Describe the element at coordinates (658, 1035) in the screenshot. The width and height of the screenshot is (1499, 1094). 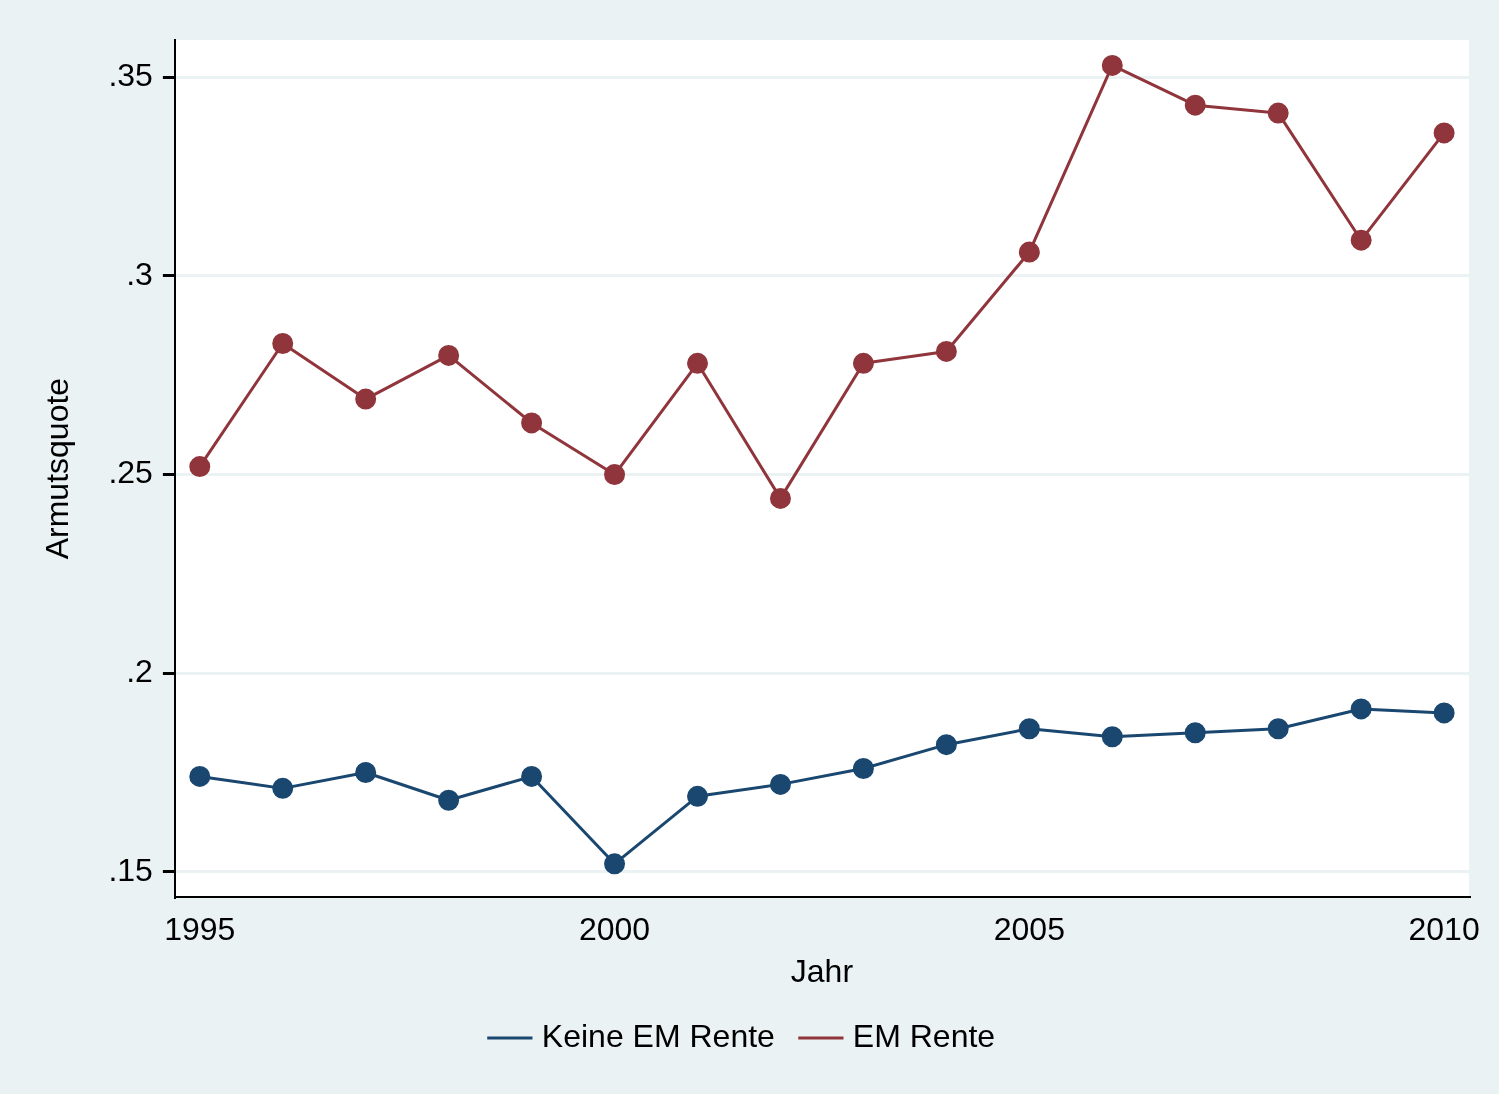
I see `legend-label: Keine EM Rente` at that location.